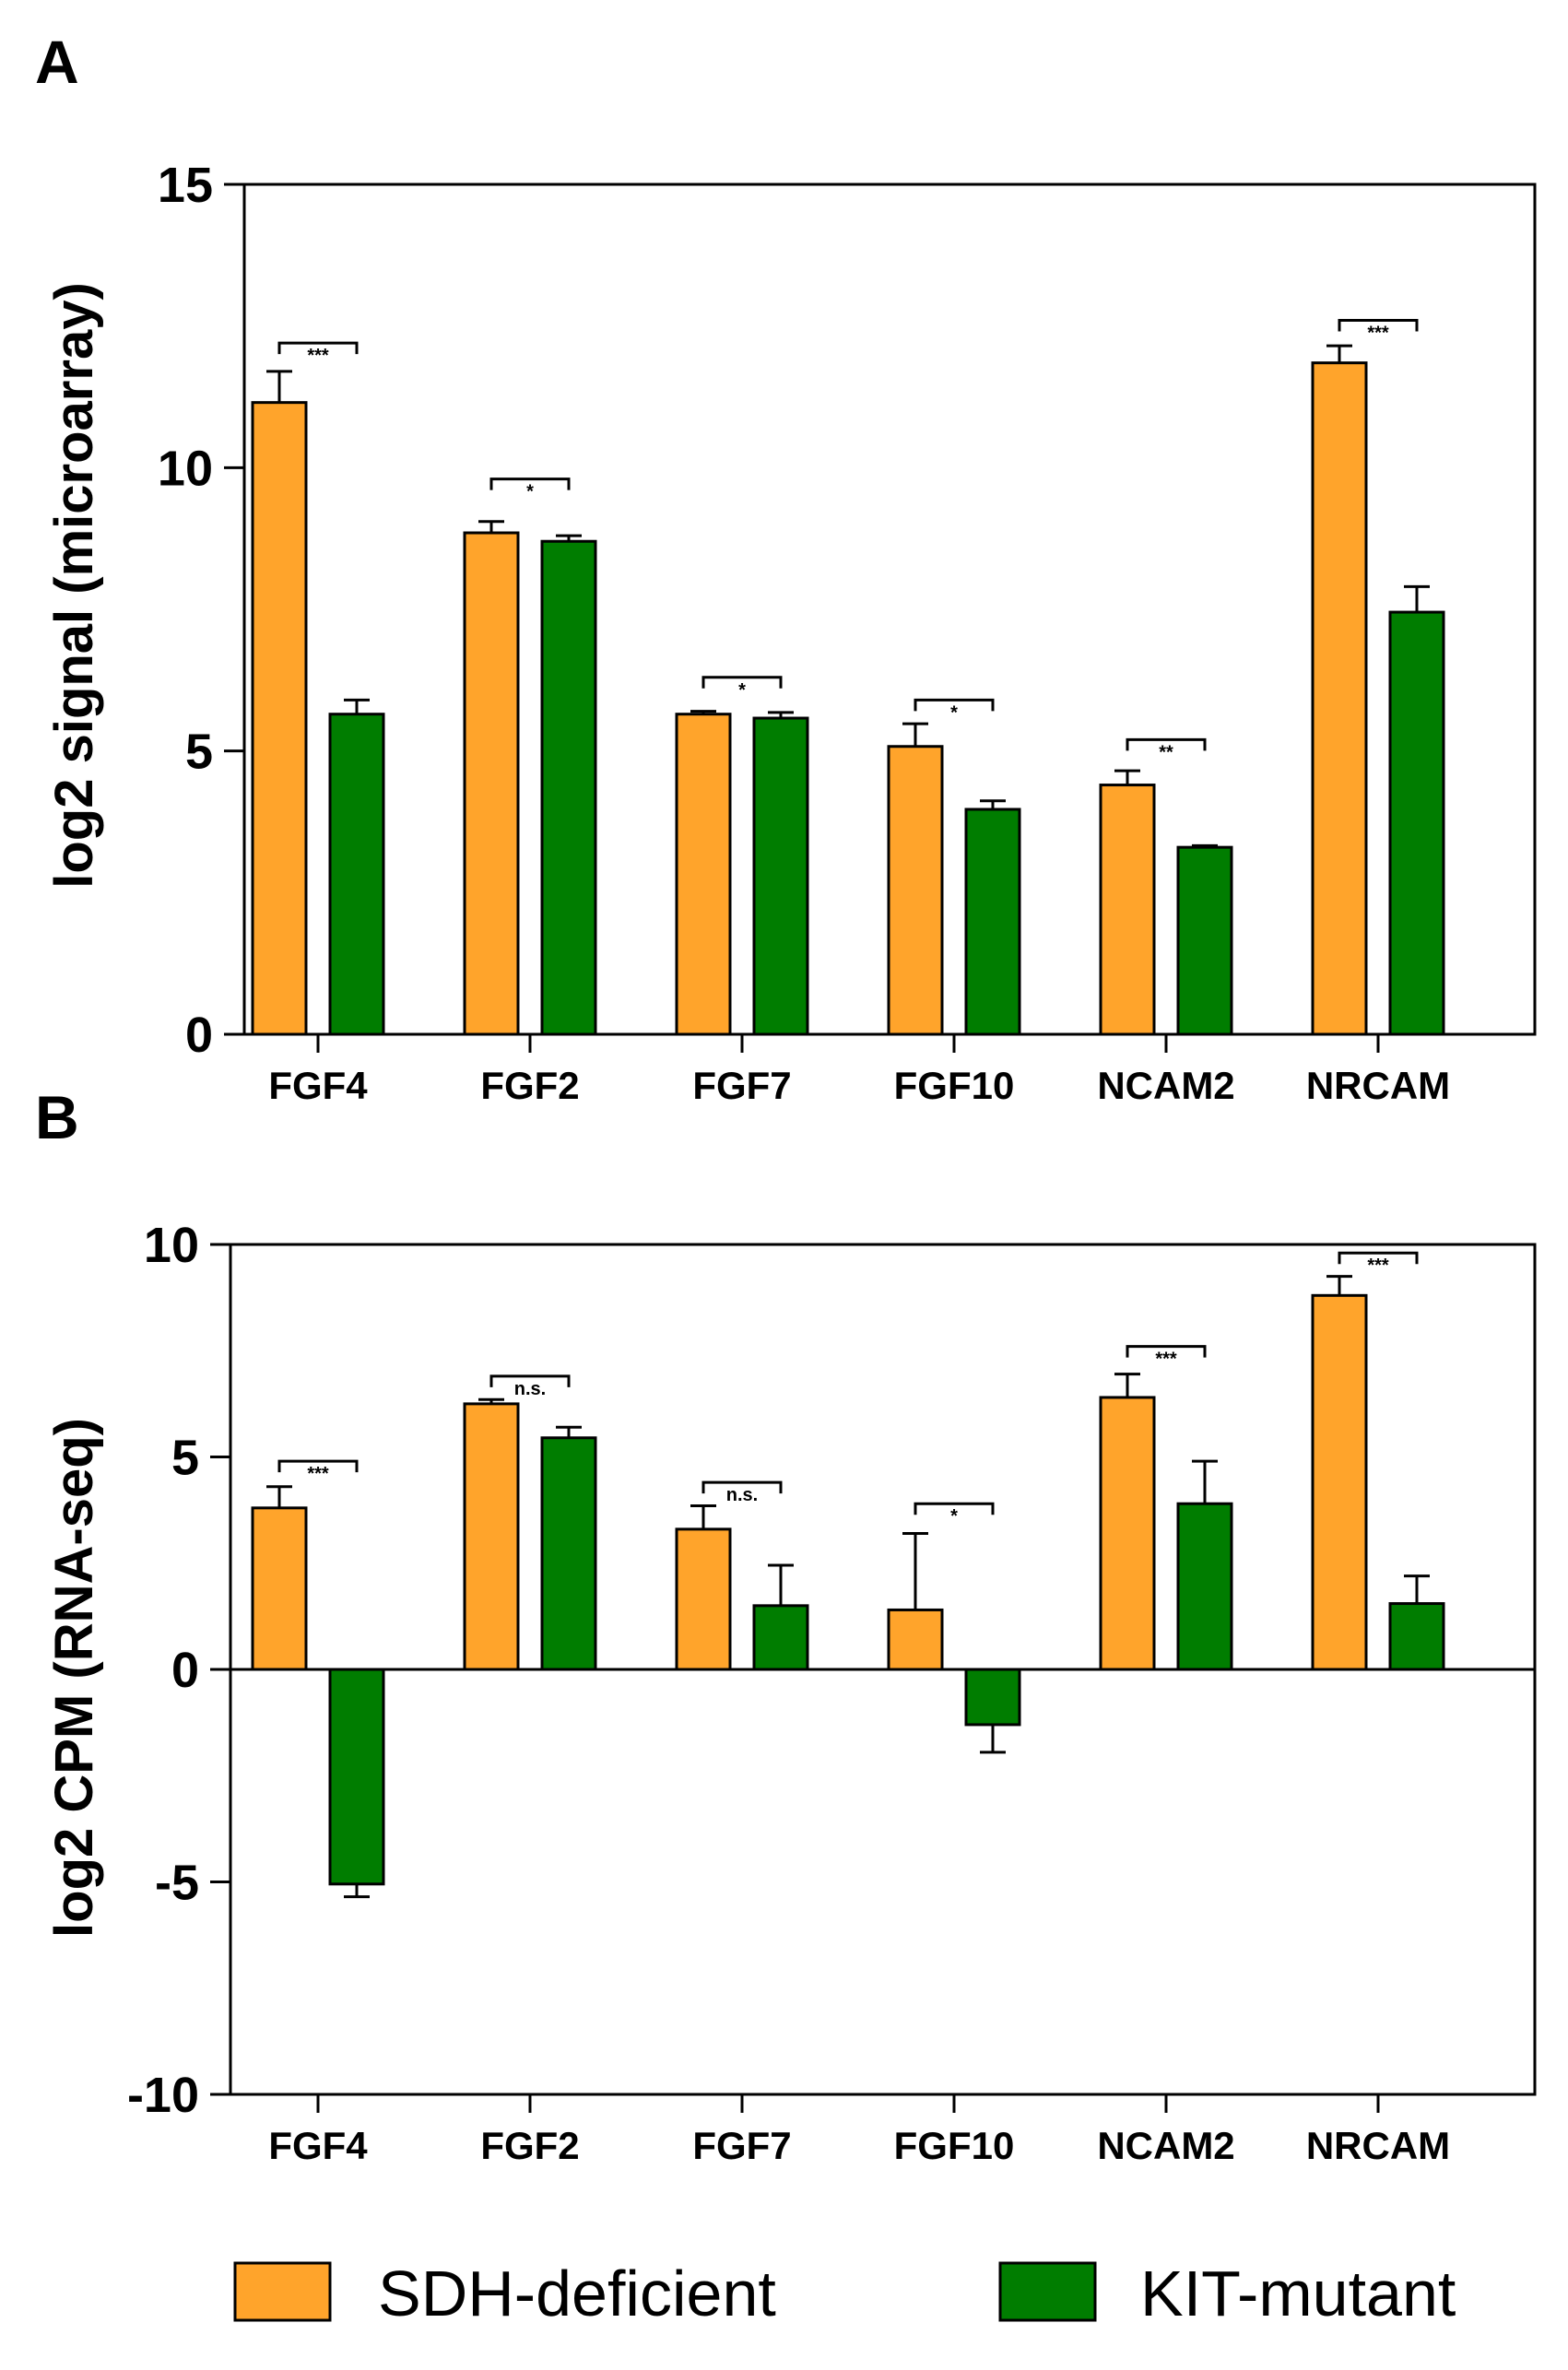 This screenshot has width=1568, height=2370. I want to click on legend-swatch-sdh, so click(282, 2291).